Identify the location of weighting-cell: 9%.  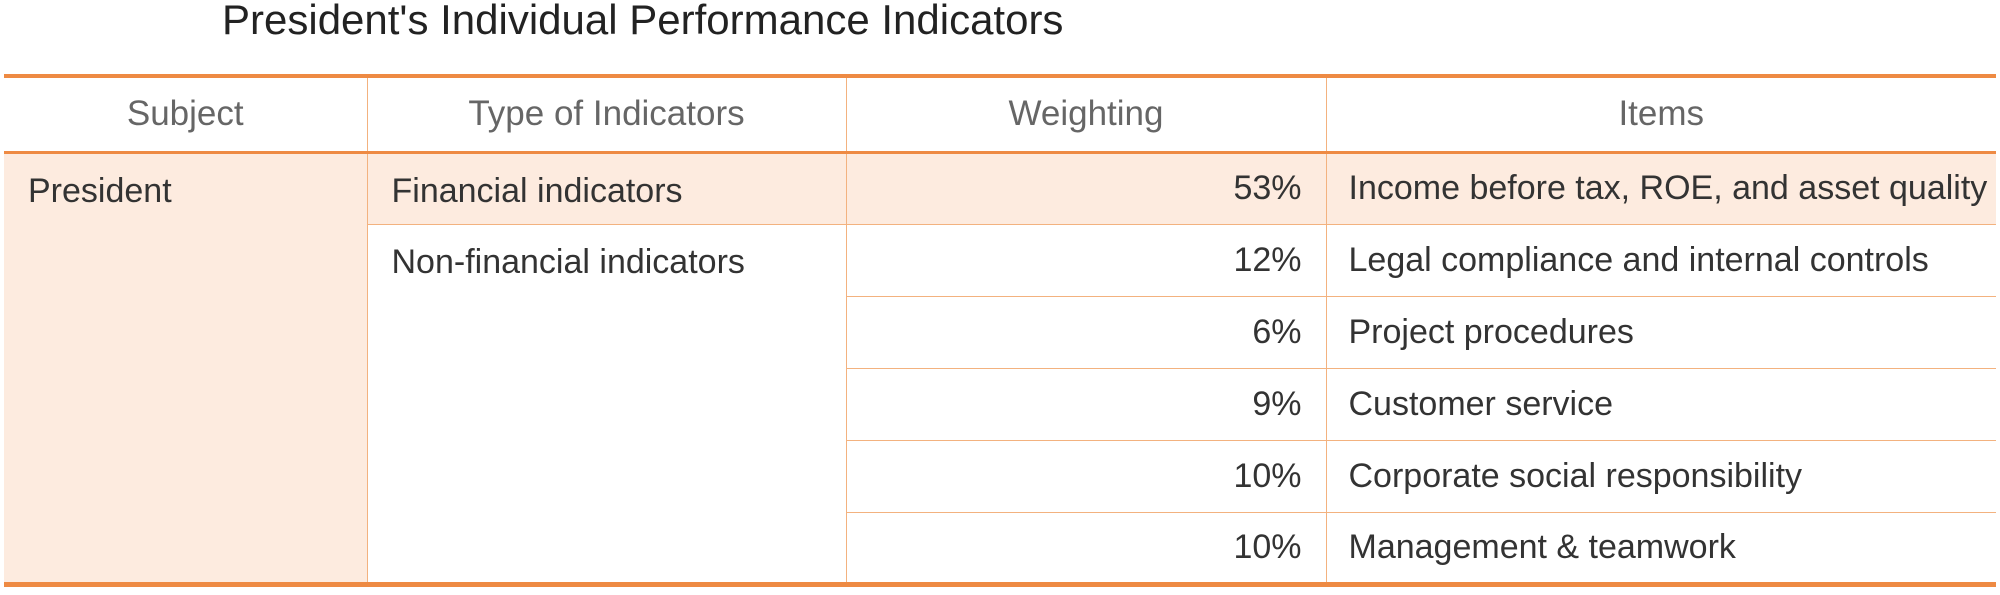
(1085, 404).